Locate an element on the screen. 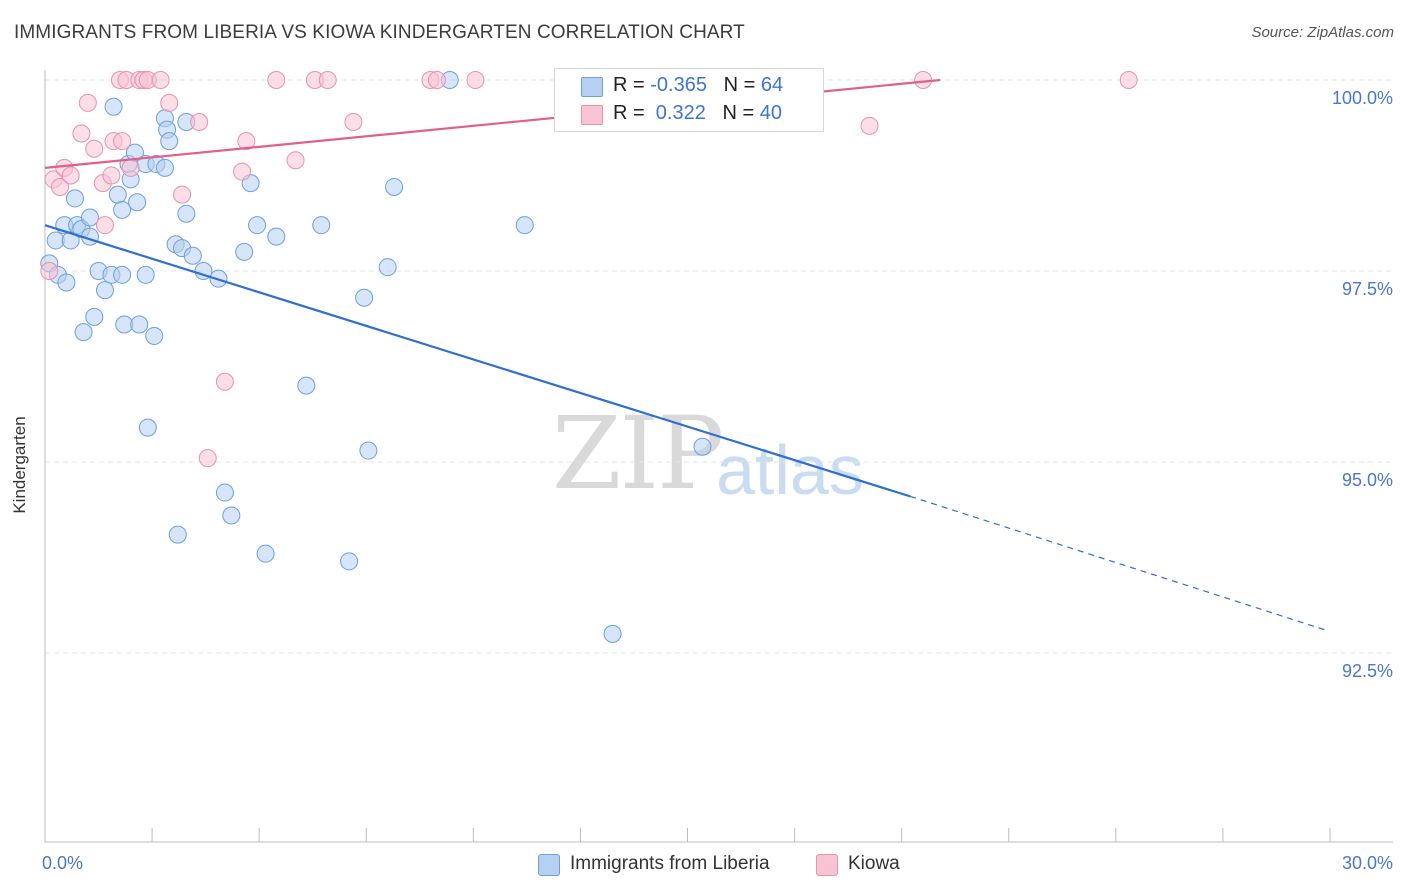 The width and height of the screenshot is (1406, 892). legend-text: R = 0.322 N = 40 is located at coordinates (697, 113).